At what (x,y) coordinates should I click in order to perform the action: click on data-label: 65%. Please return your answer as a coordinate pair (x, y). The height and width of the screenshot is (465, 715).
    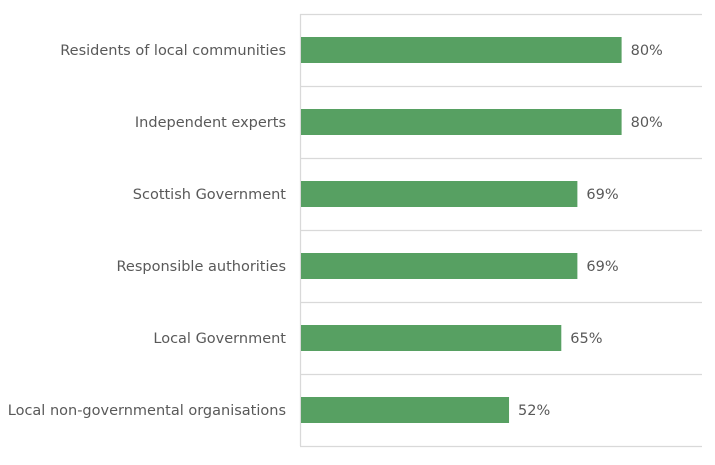
    Looking at the image, I should click on (586, 339).